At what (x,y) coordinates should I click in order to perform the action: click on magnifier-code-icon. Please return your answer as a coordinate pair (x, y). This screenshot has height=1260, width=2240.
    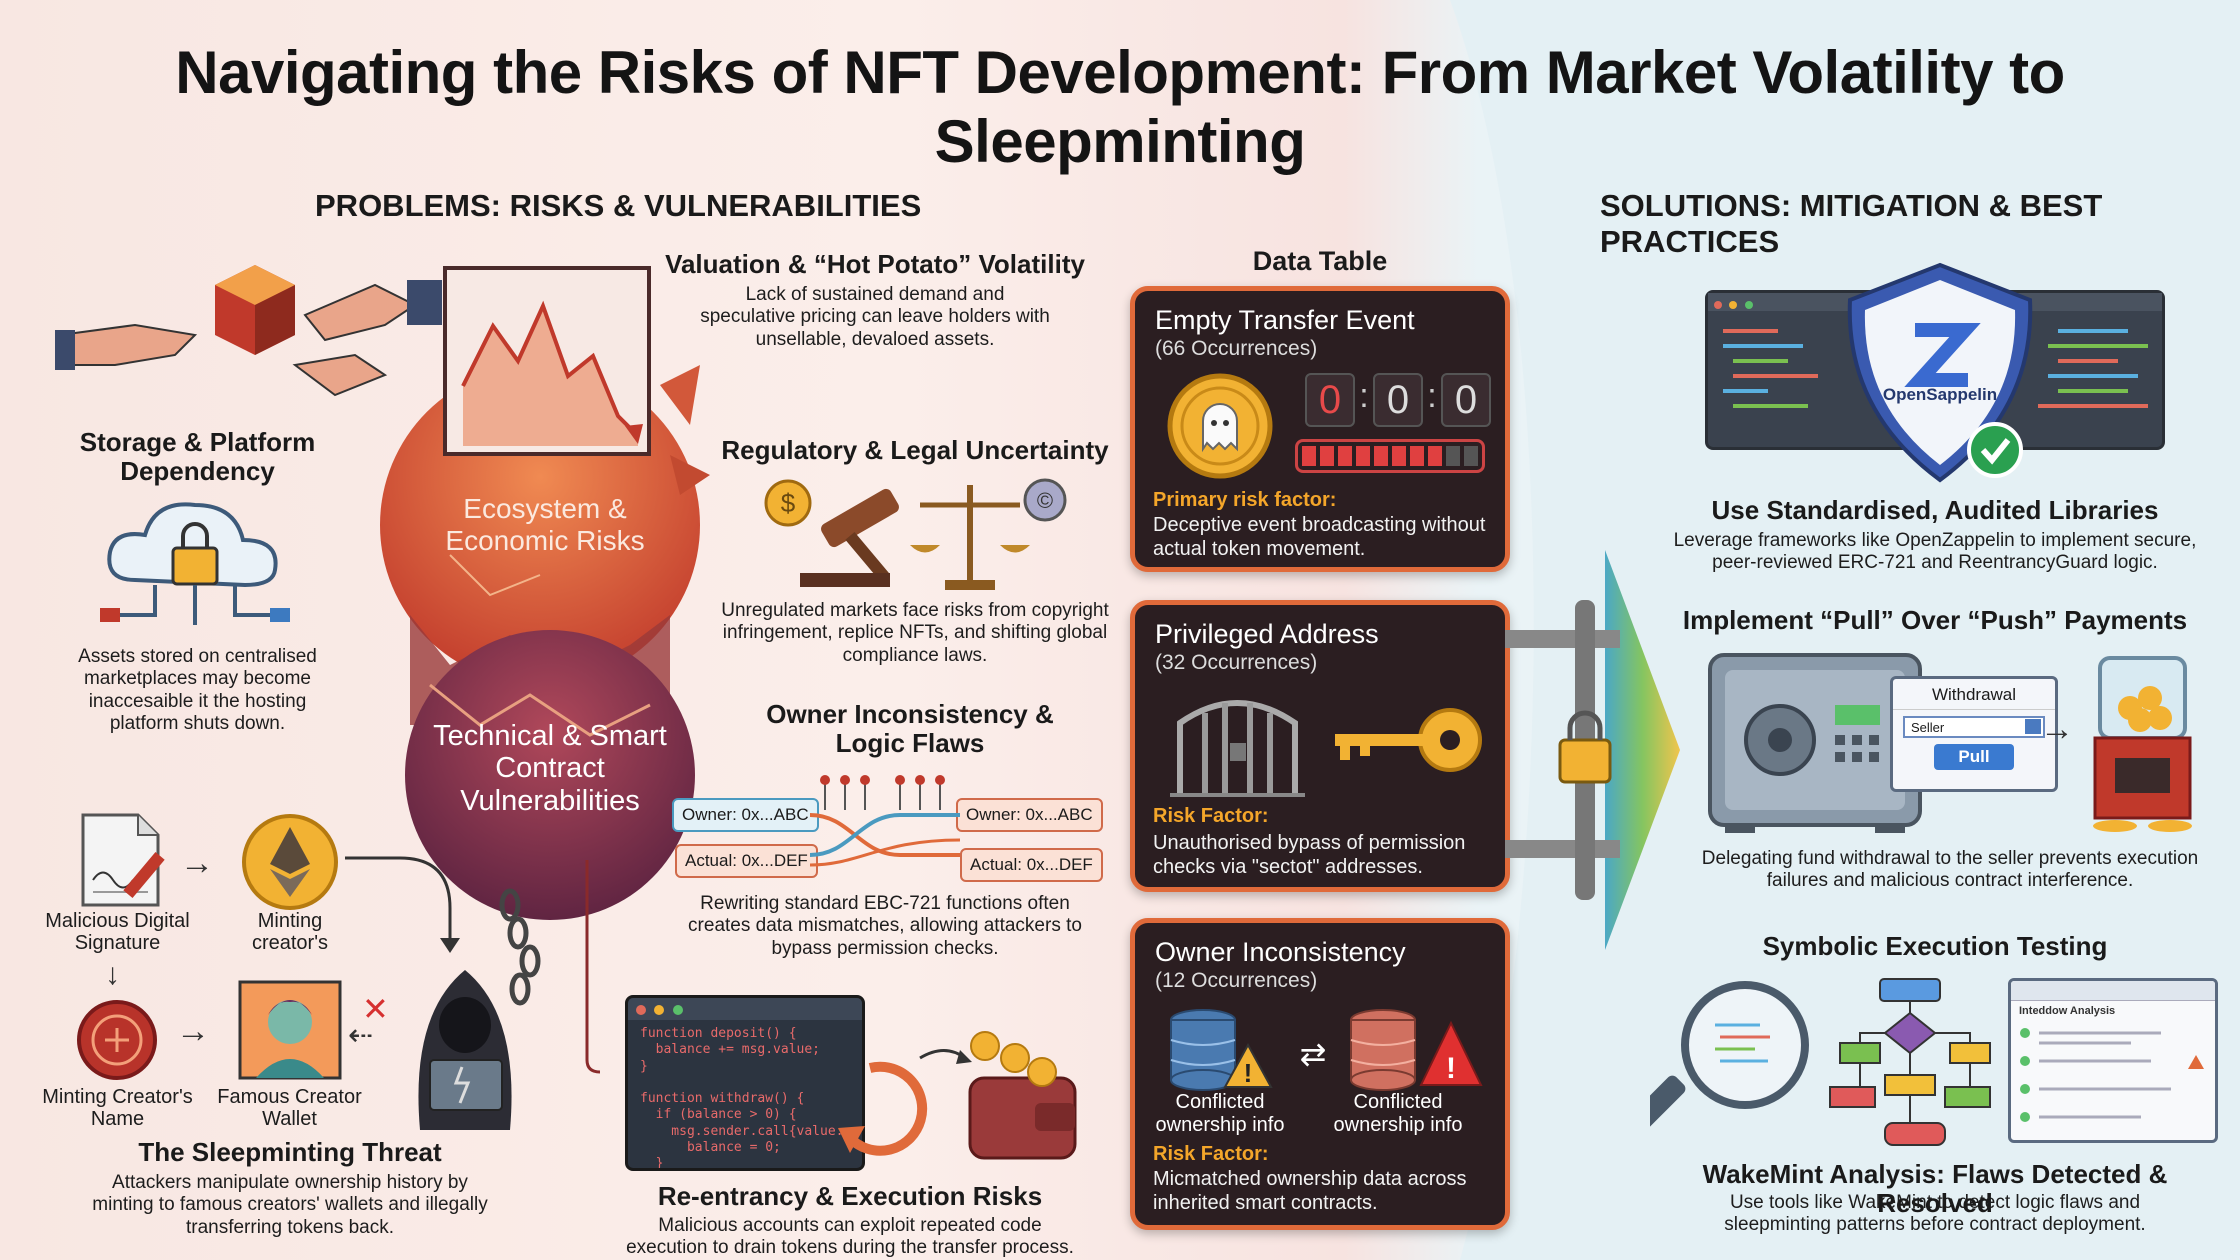
    Looking at the image, I should click on (1729, 1055).